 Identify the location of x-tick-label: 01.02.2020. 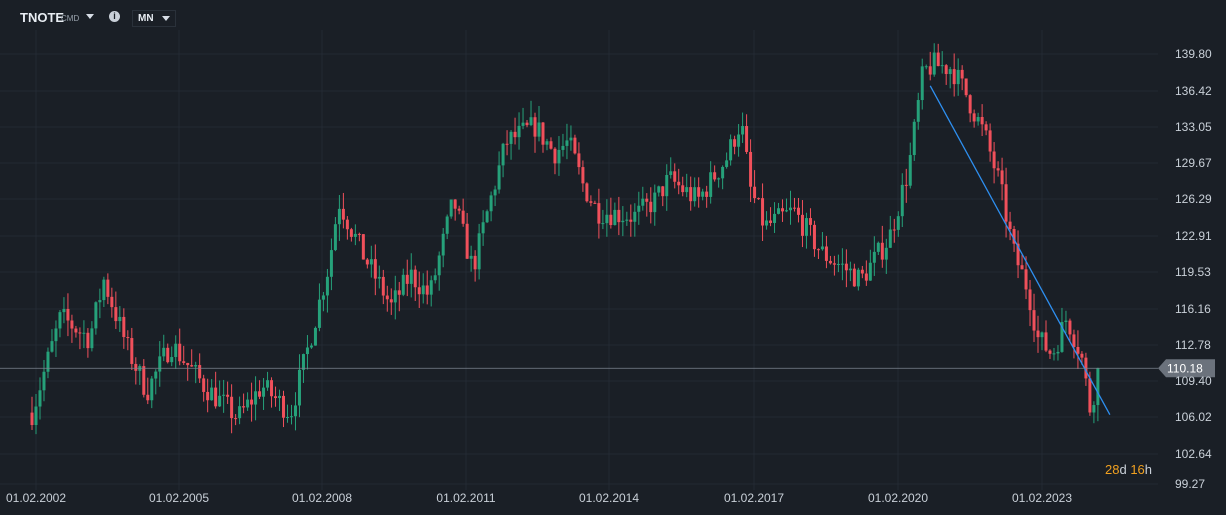
(898, 498).